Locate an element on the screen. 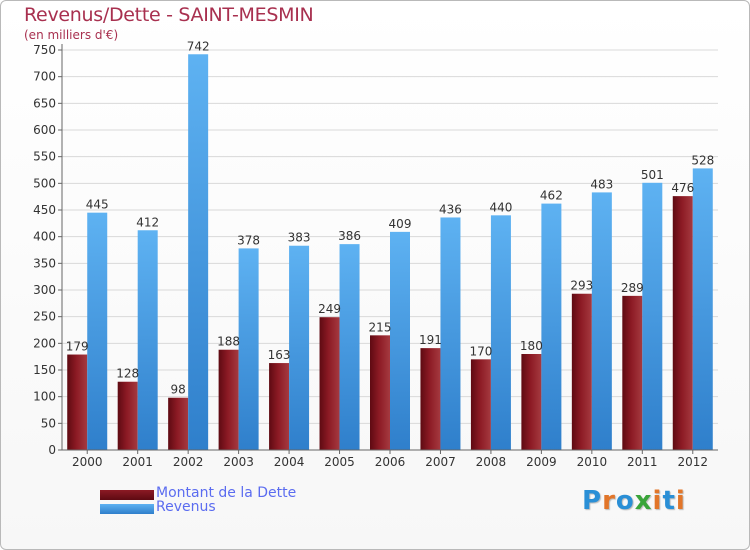  data-label-debt: 180 is located at coordinates (531, 346).